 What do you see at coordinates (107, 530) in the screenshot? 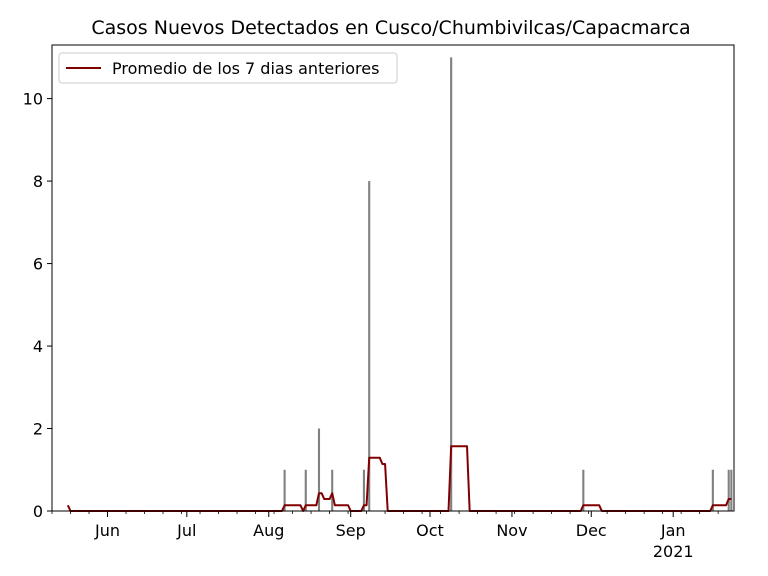
I see `x-tick-label: Jun` at bounding box center [107, 530].